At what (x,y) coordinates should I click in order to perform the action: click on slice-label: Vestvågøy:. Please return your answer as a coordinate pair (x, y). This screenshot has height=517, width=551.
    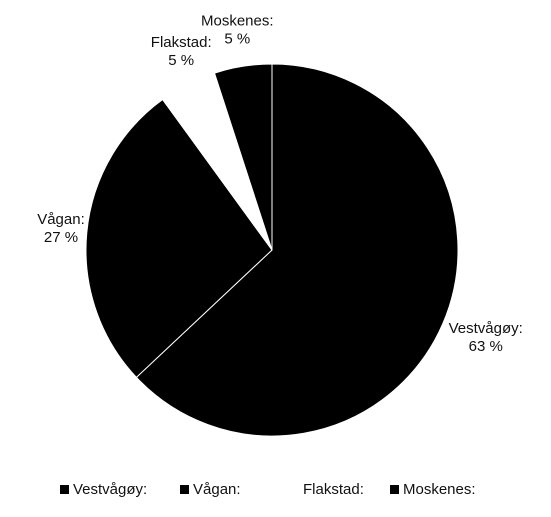
    Looking at the image, I should click on (486, 328).